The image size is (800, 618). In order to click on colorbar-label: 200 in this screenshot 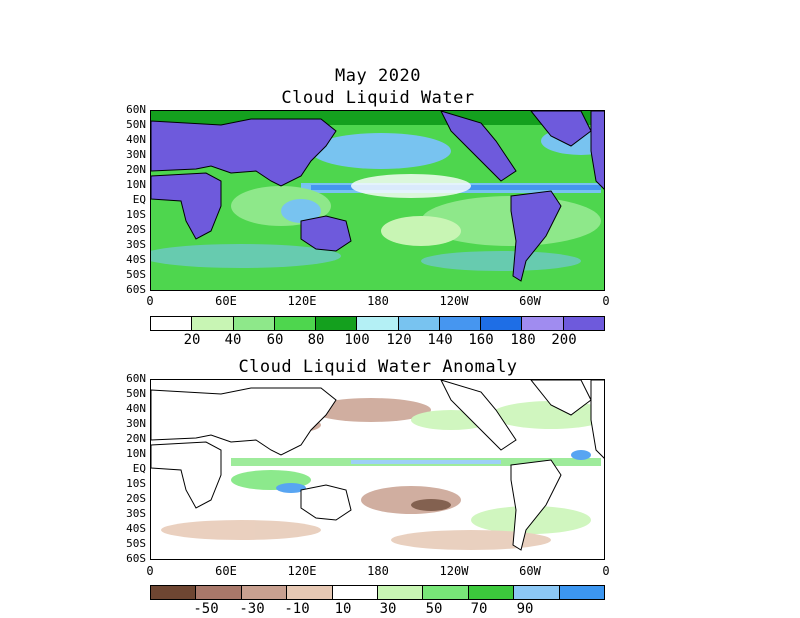, I will do `click(564, 340)`.